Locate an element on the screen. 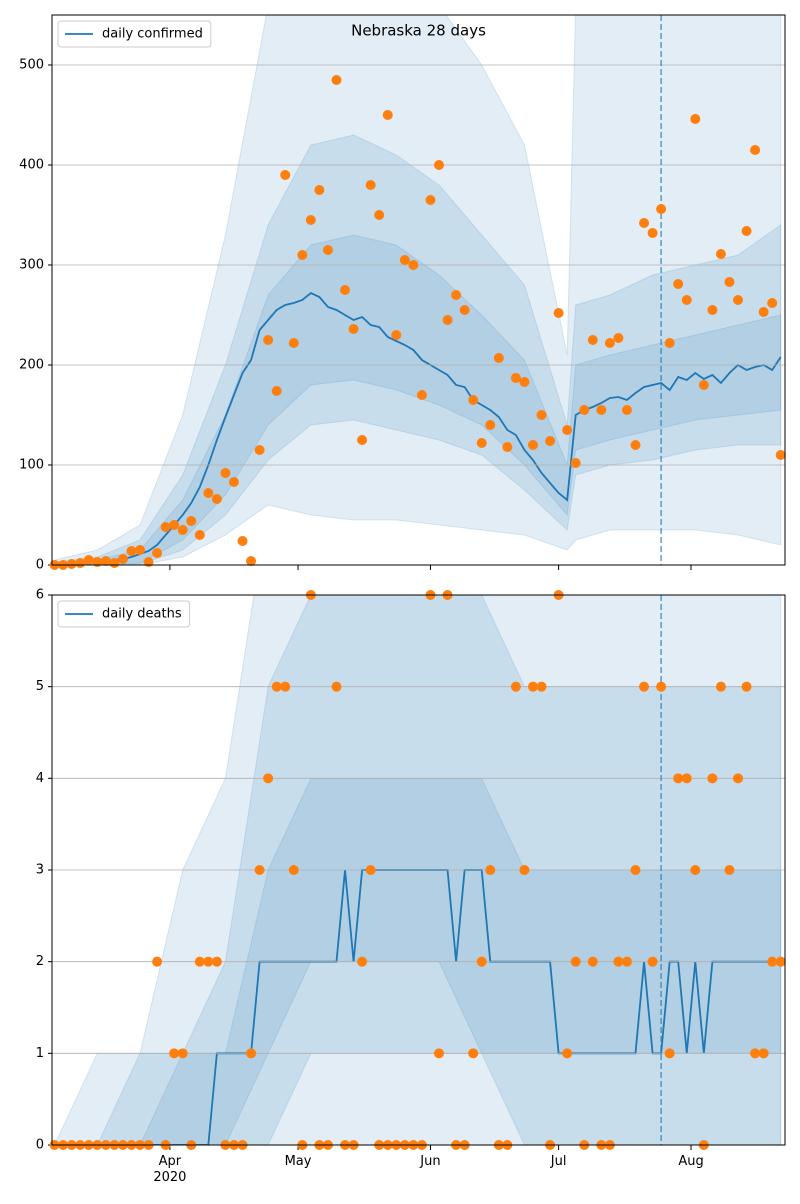 This screenshot has height=1204, width=800. legend-label: daily confirmed is located at coordinates (152, 34).